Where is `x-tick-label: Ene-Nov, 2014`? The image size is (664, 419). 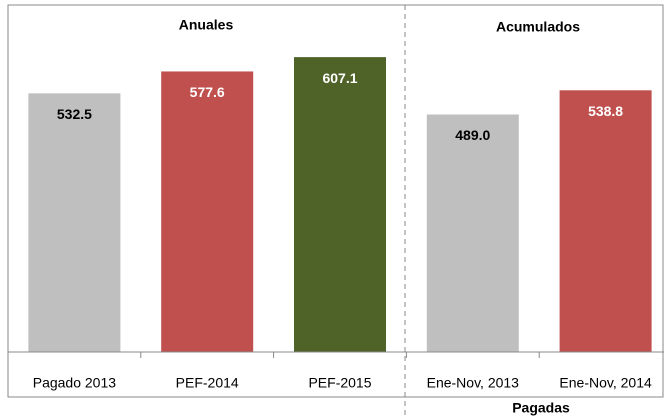
x-tick-label: Ene-Nov, 2014 is located at coordinates (605, 383).